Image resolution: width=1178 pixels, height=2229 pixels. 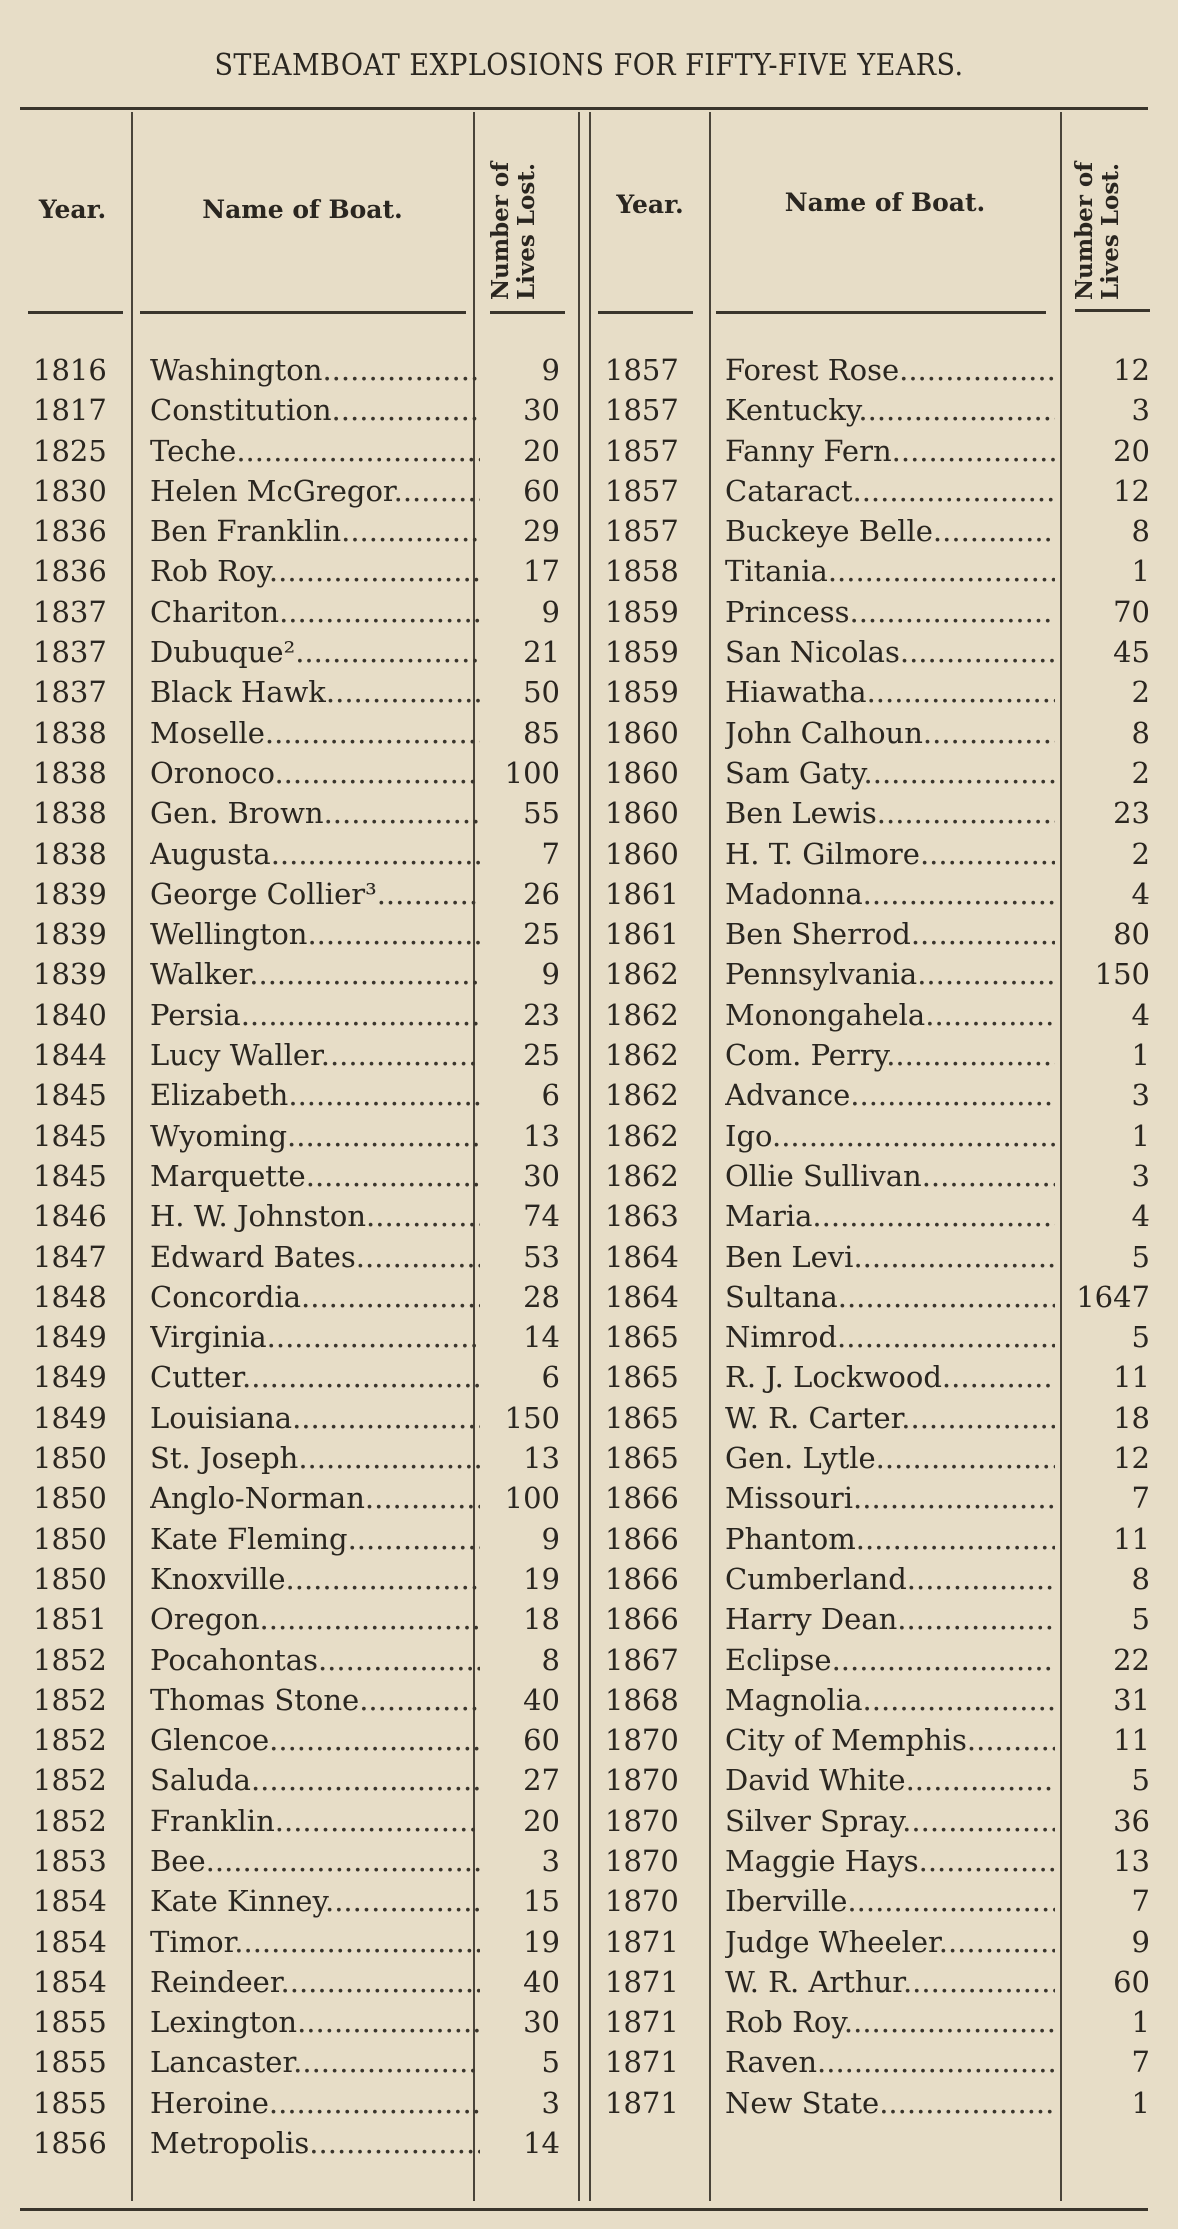 I want to click on table-row: 5, so click(x=1107, y=1337).